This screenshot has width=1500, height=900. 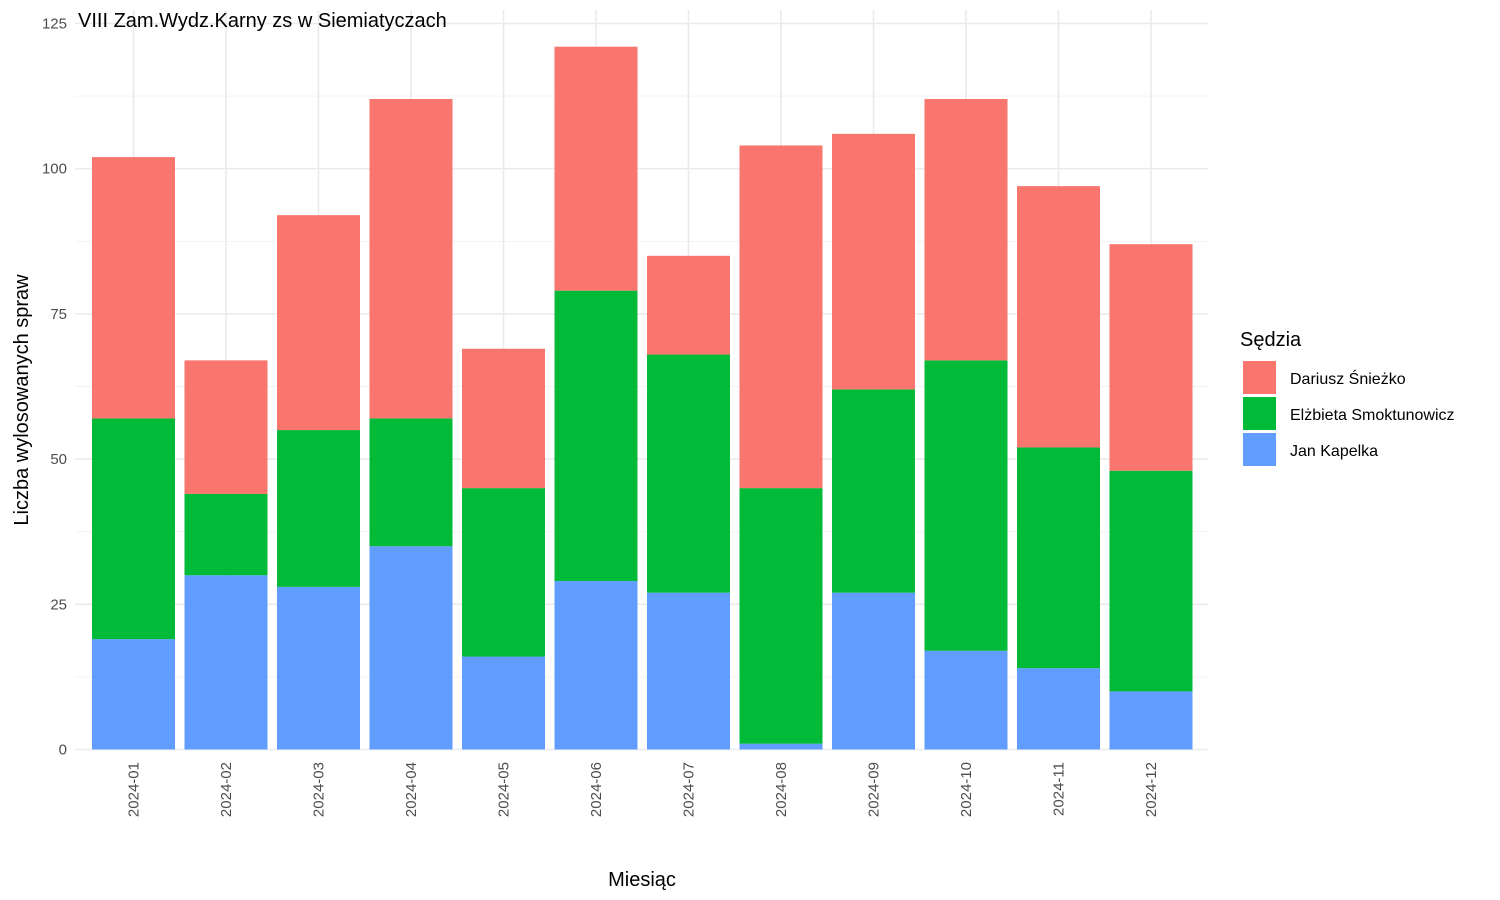 I want to click on legend-title: Sędzia, so click(x=1271, y=340).